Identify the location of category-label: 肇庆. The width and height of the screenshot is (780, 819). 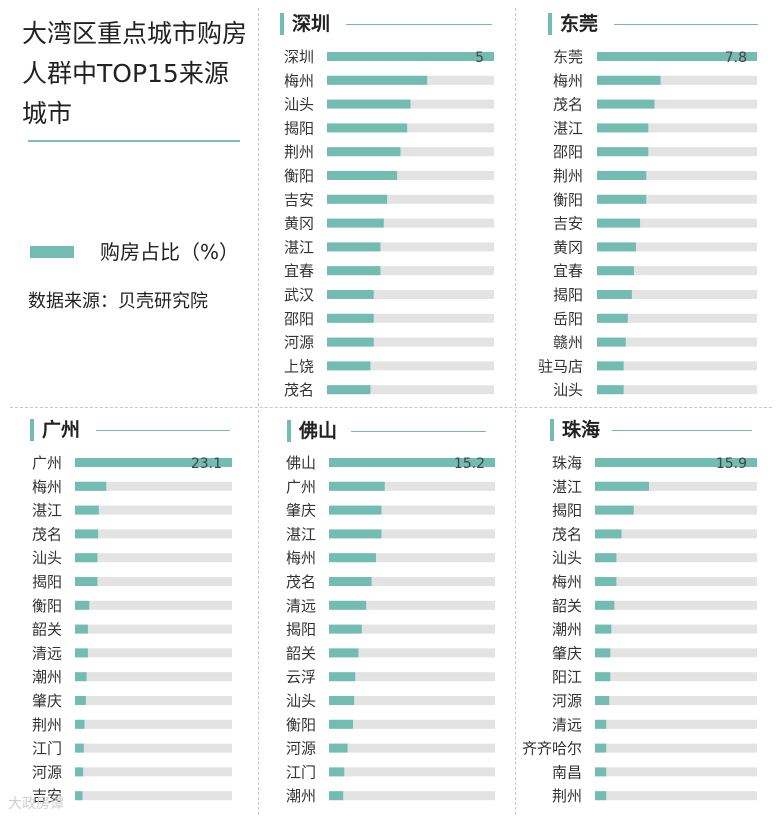
(301, 511).